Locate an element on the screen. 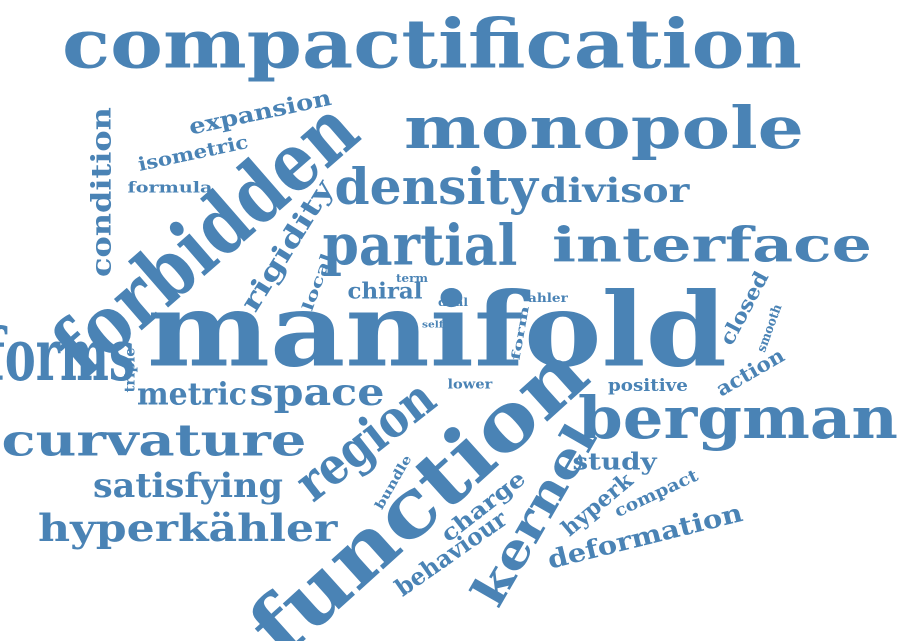 The width and height of the screenshot is (900, 641). word-satisfying: satisfying is located at coordinates (188, 485).